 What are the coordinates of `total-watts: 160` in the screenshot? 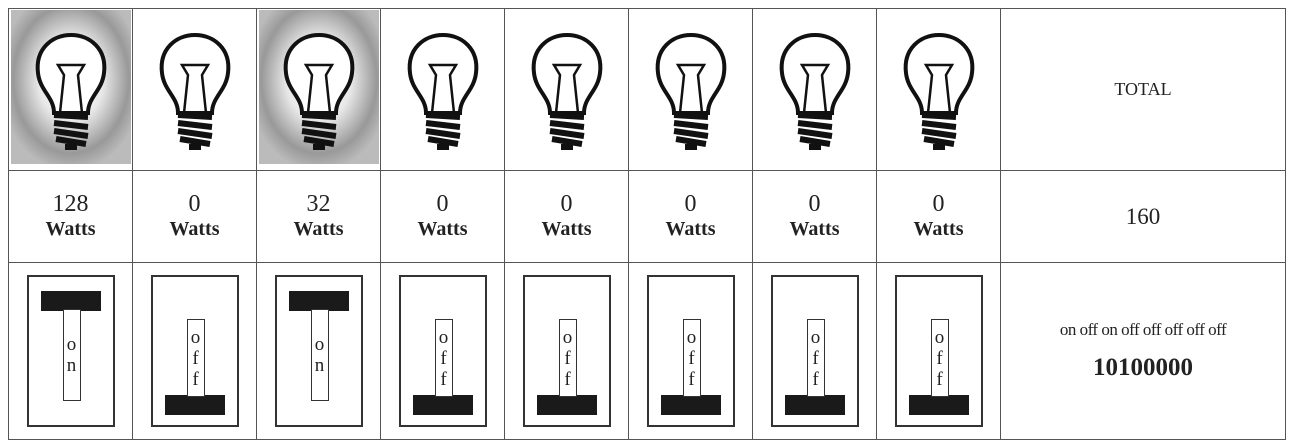 It's located at (1143, 216).